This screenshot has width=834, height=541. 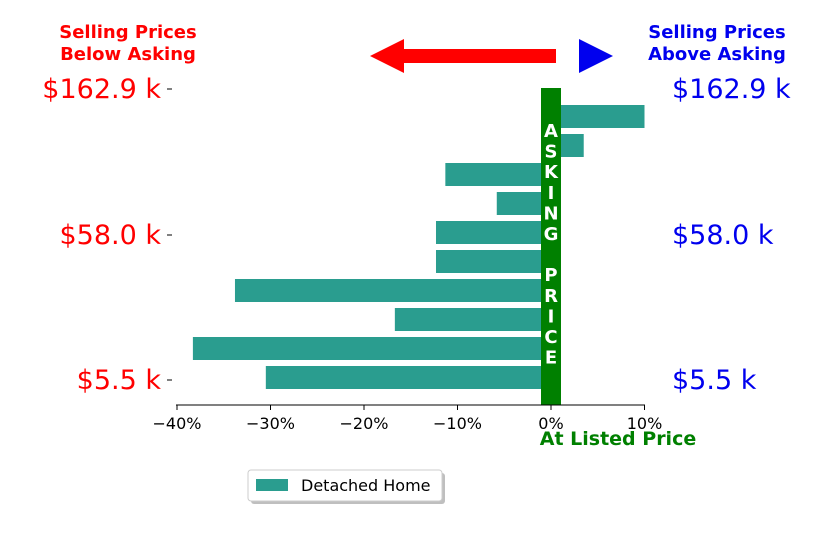 I want to click on band-letter-9: I, so click(x=551, y=316).